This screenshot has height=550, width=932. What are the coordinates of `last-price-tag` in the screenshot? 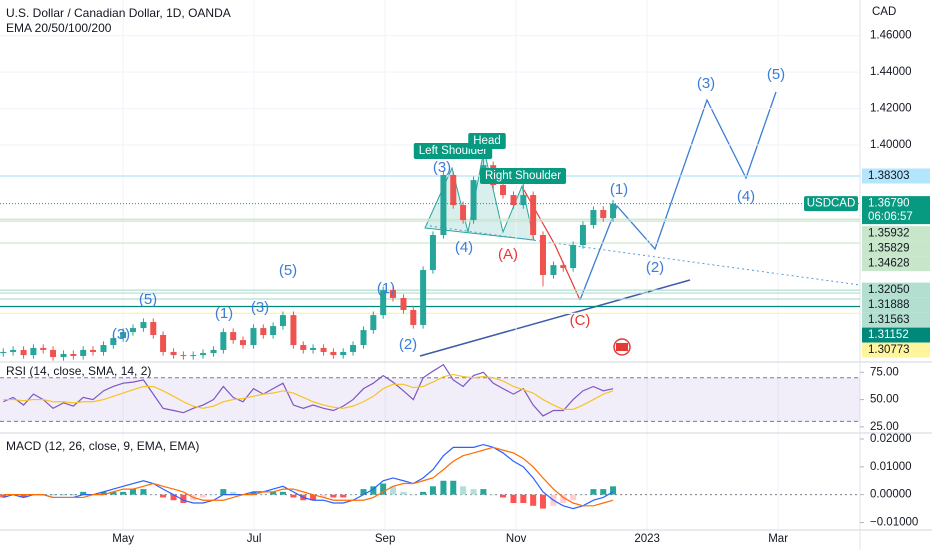 It's located at (896, 210).